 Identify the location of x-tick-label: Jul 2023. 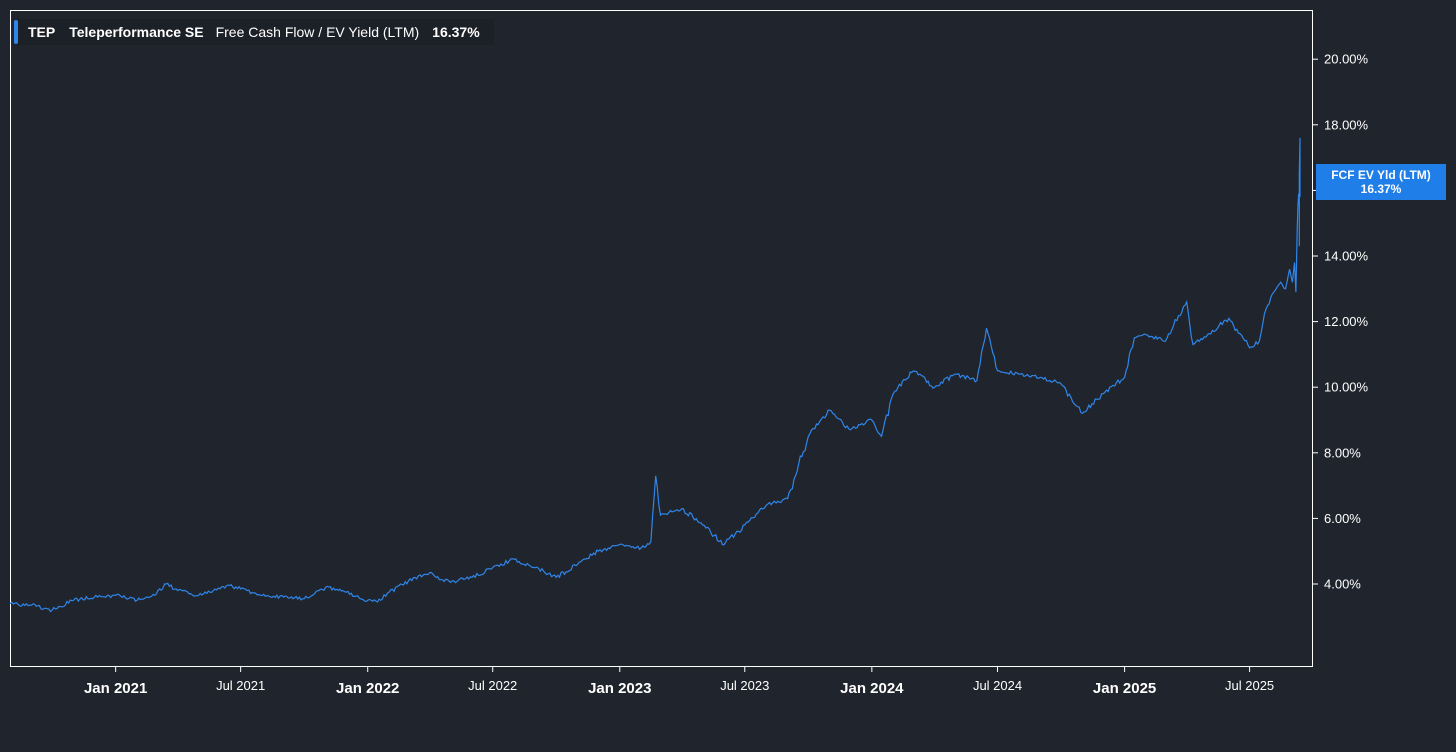
(744, 685).